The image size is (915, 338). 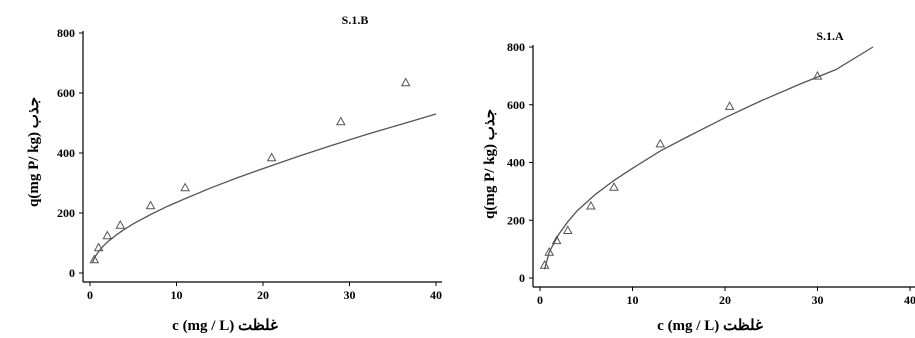 What do you see at coordinates (355, 20) in the screenshot?
I see `chart-title: S.1.B` at bounding box center [355, 20].